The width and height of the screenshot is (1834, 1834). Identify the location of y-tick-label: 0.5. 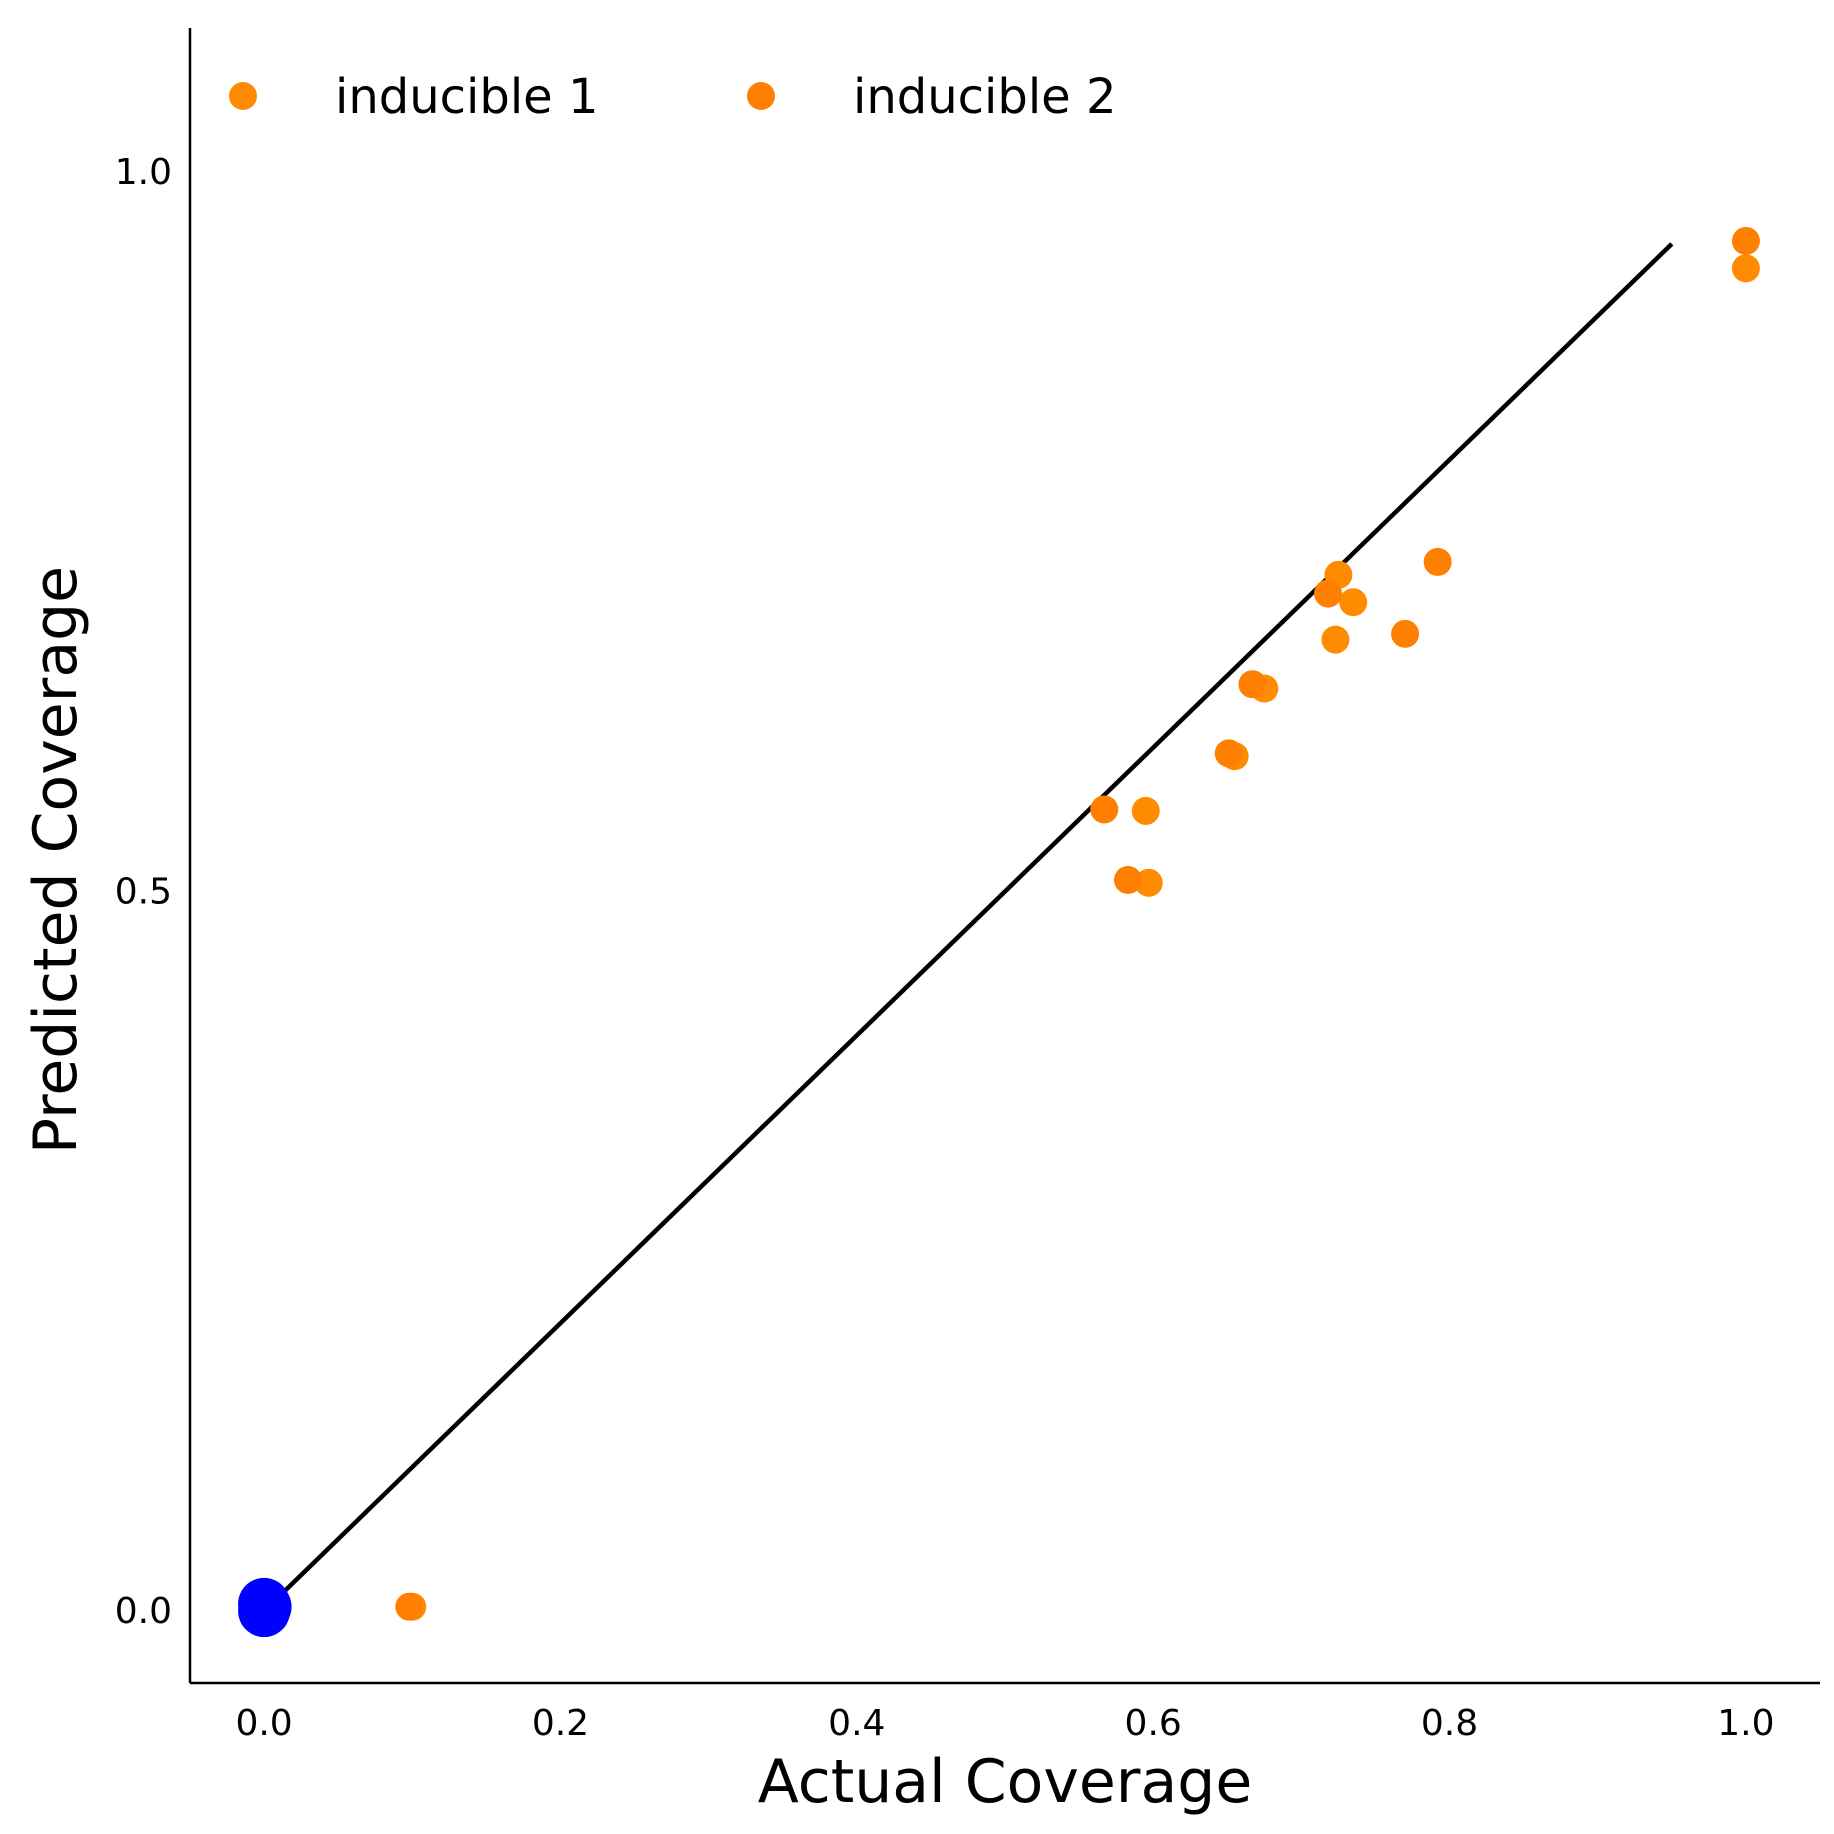
(143, 891).